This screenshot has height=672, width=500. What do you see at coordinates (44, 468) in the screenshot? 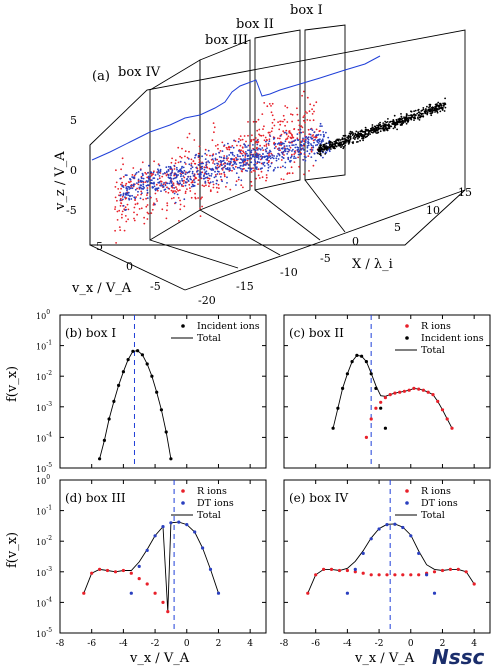
I see `y-tick-label: 10-5` at bounding box center [44, 468].